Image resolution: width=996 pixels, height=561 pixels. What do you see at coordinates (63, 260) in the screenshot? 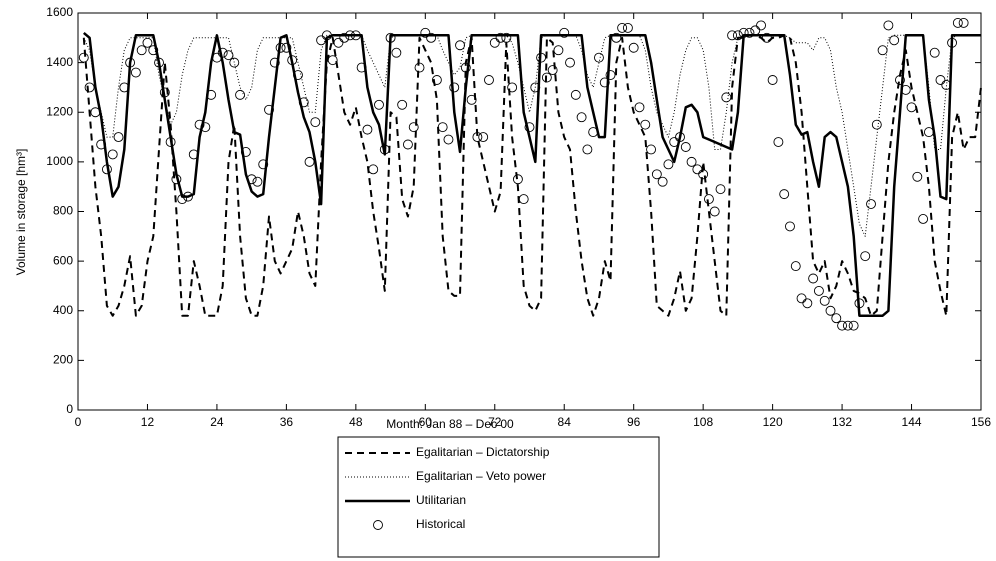
I see `y-tick-label: 600` at bounding box center [63, 260].